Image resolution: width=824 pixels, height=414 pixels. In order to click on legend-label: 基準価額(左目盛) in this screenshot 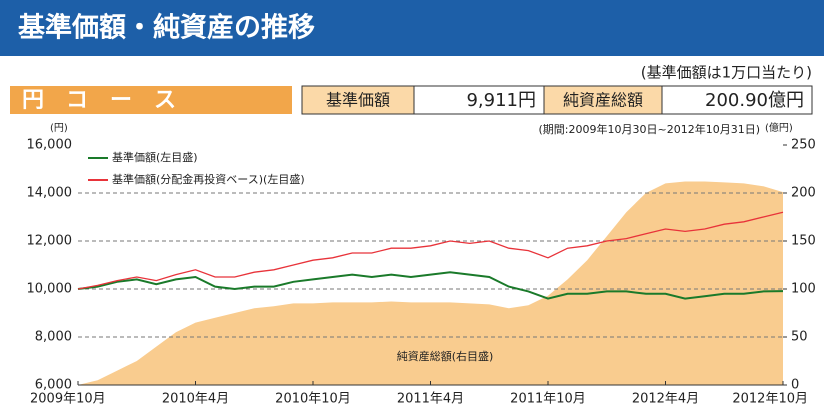, I will do `click(155, 157)`.